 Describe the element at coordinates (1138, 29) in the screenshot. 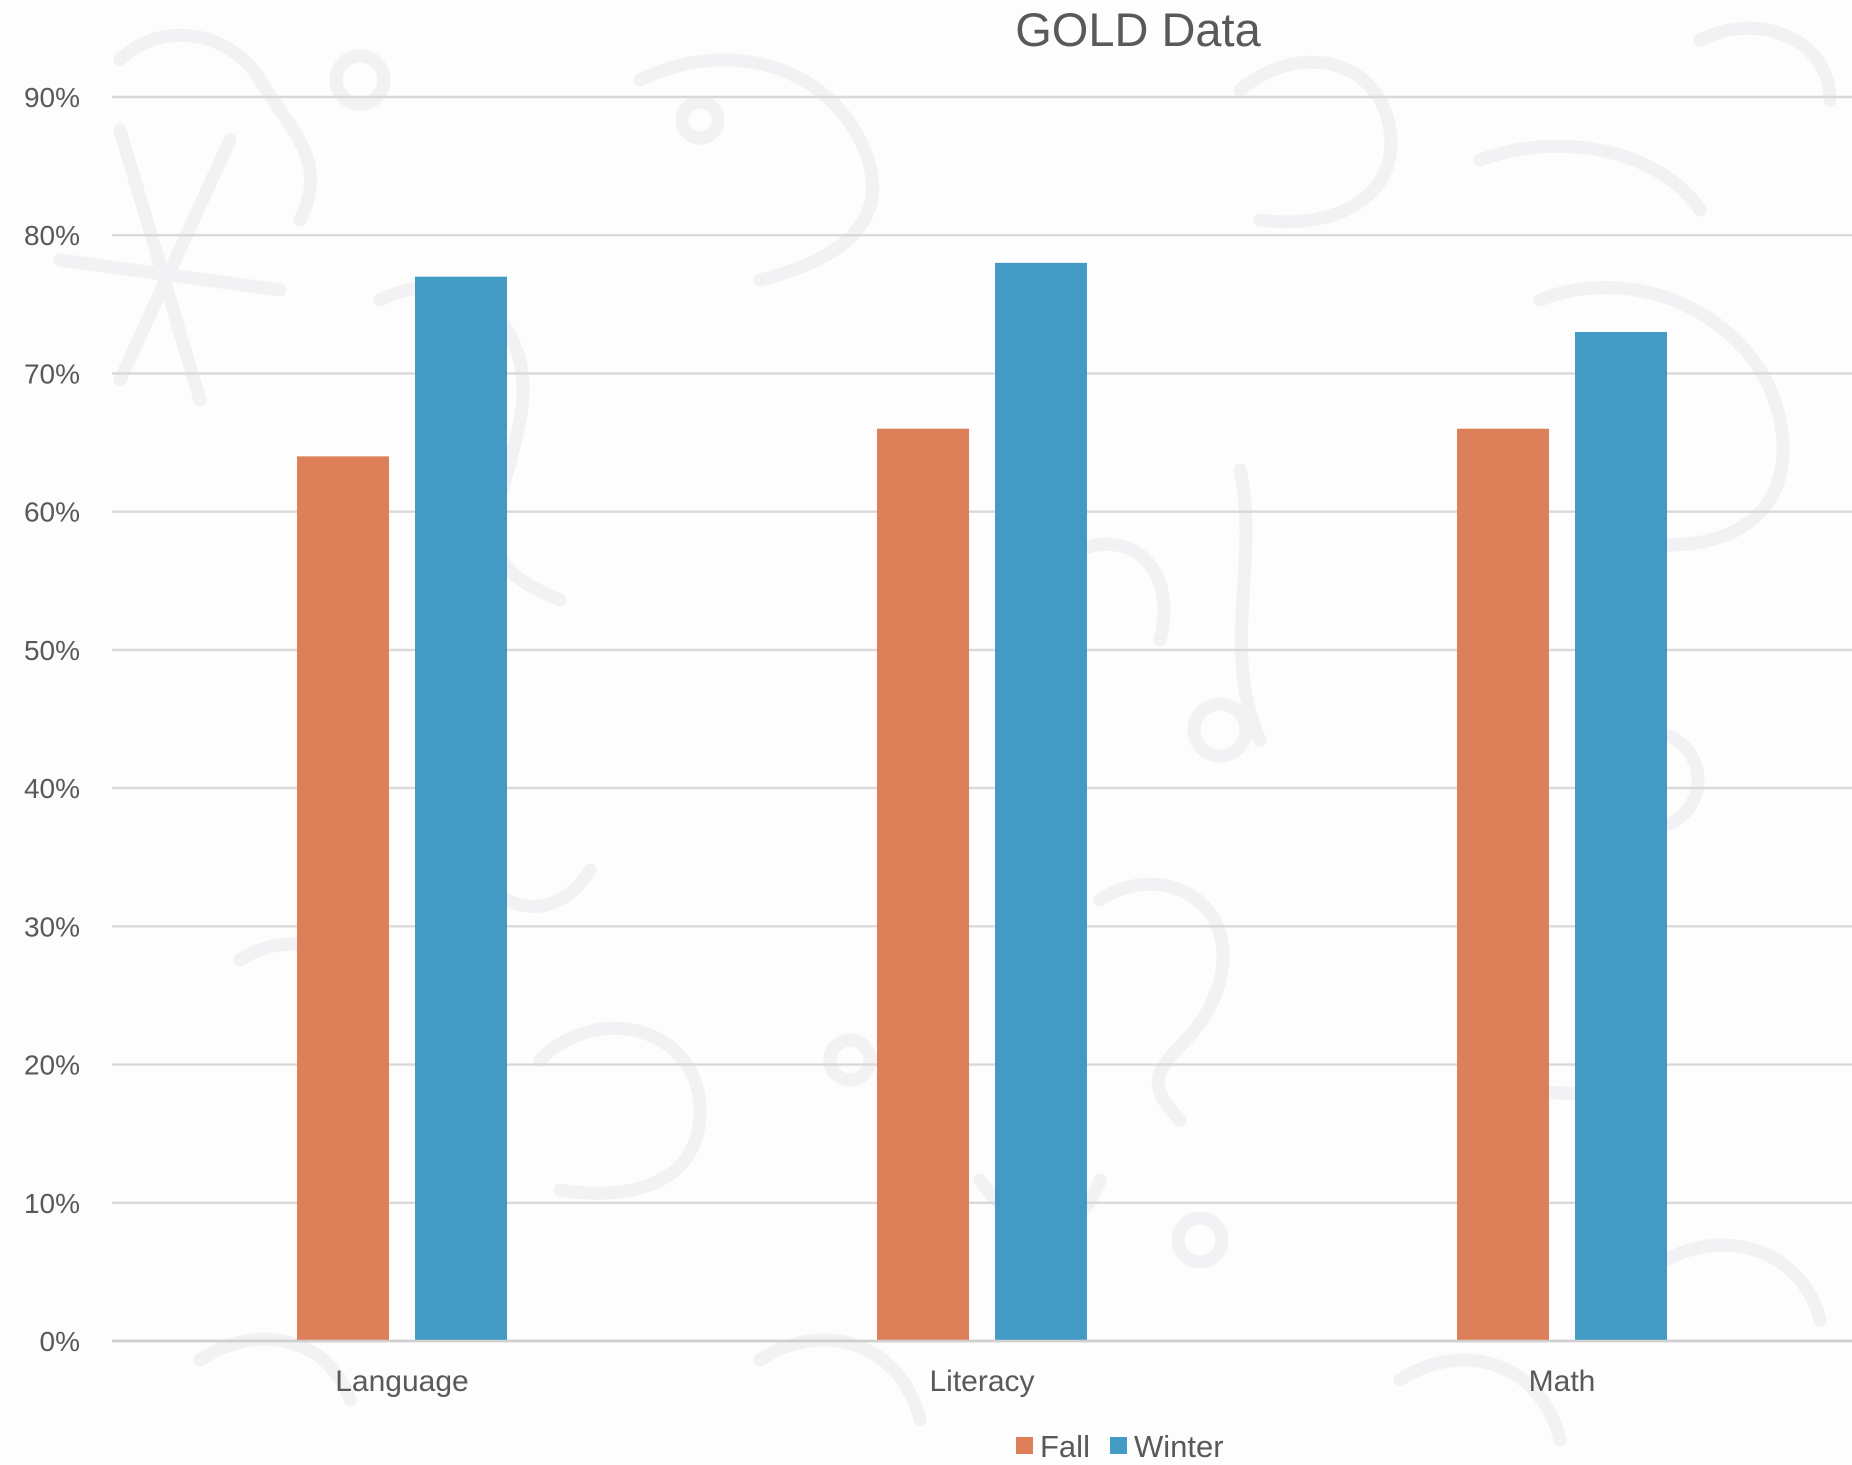

I see `chart-title: GOLD Data` at that location.